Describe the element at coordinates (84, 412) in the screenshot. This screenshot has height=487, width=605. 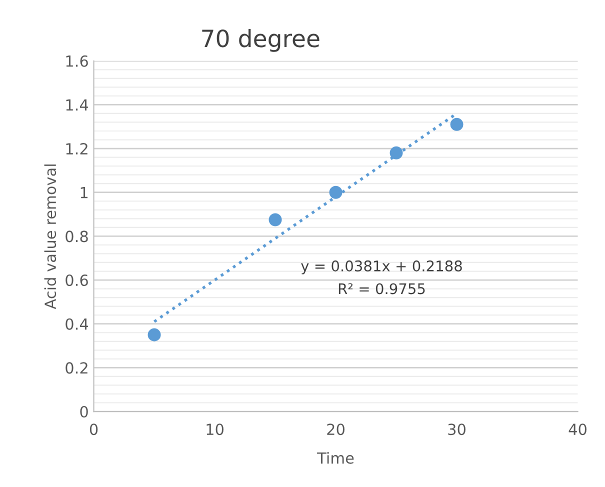
I see `y-tick-label: 0` at that location.